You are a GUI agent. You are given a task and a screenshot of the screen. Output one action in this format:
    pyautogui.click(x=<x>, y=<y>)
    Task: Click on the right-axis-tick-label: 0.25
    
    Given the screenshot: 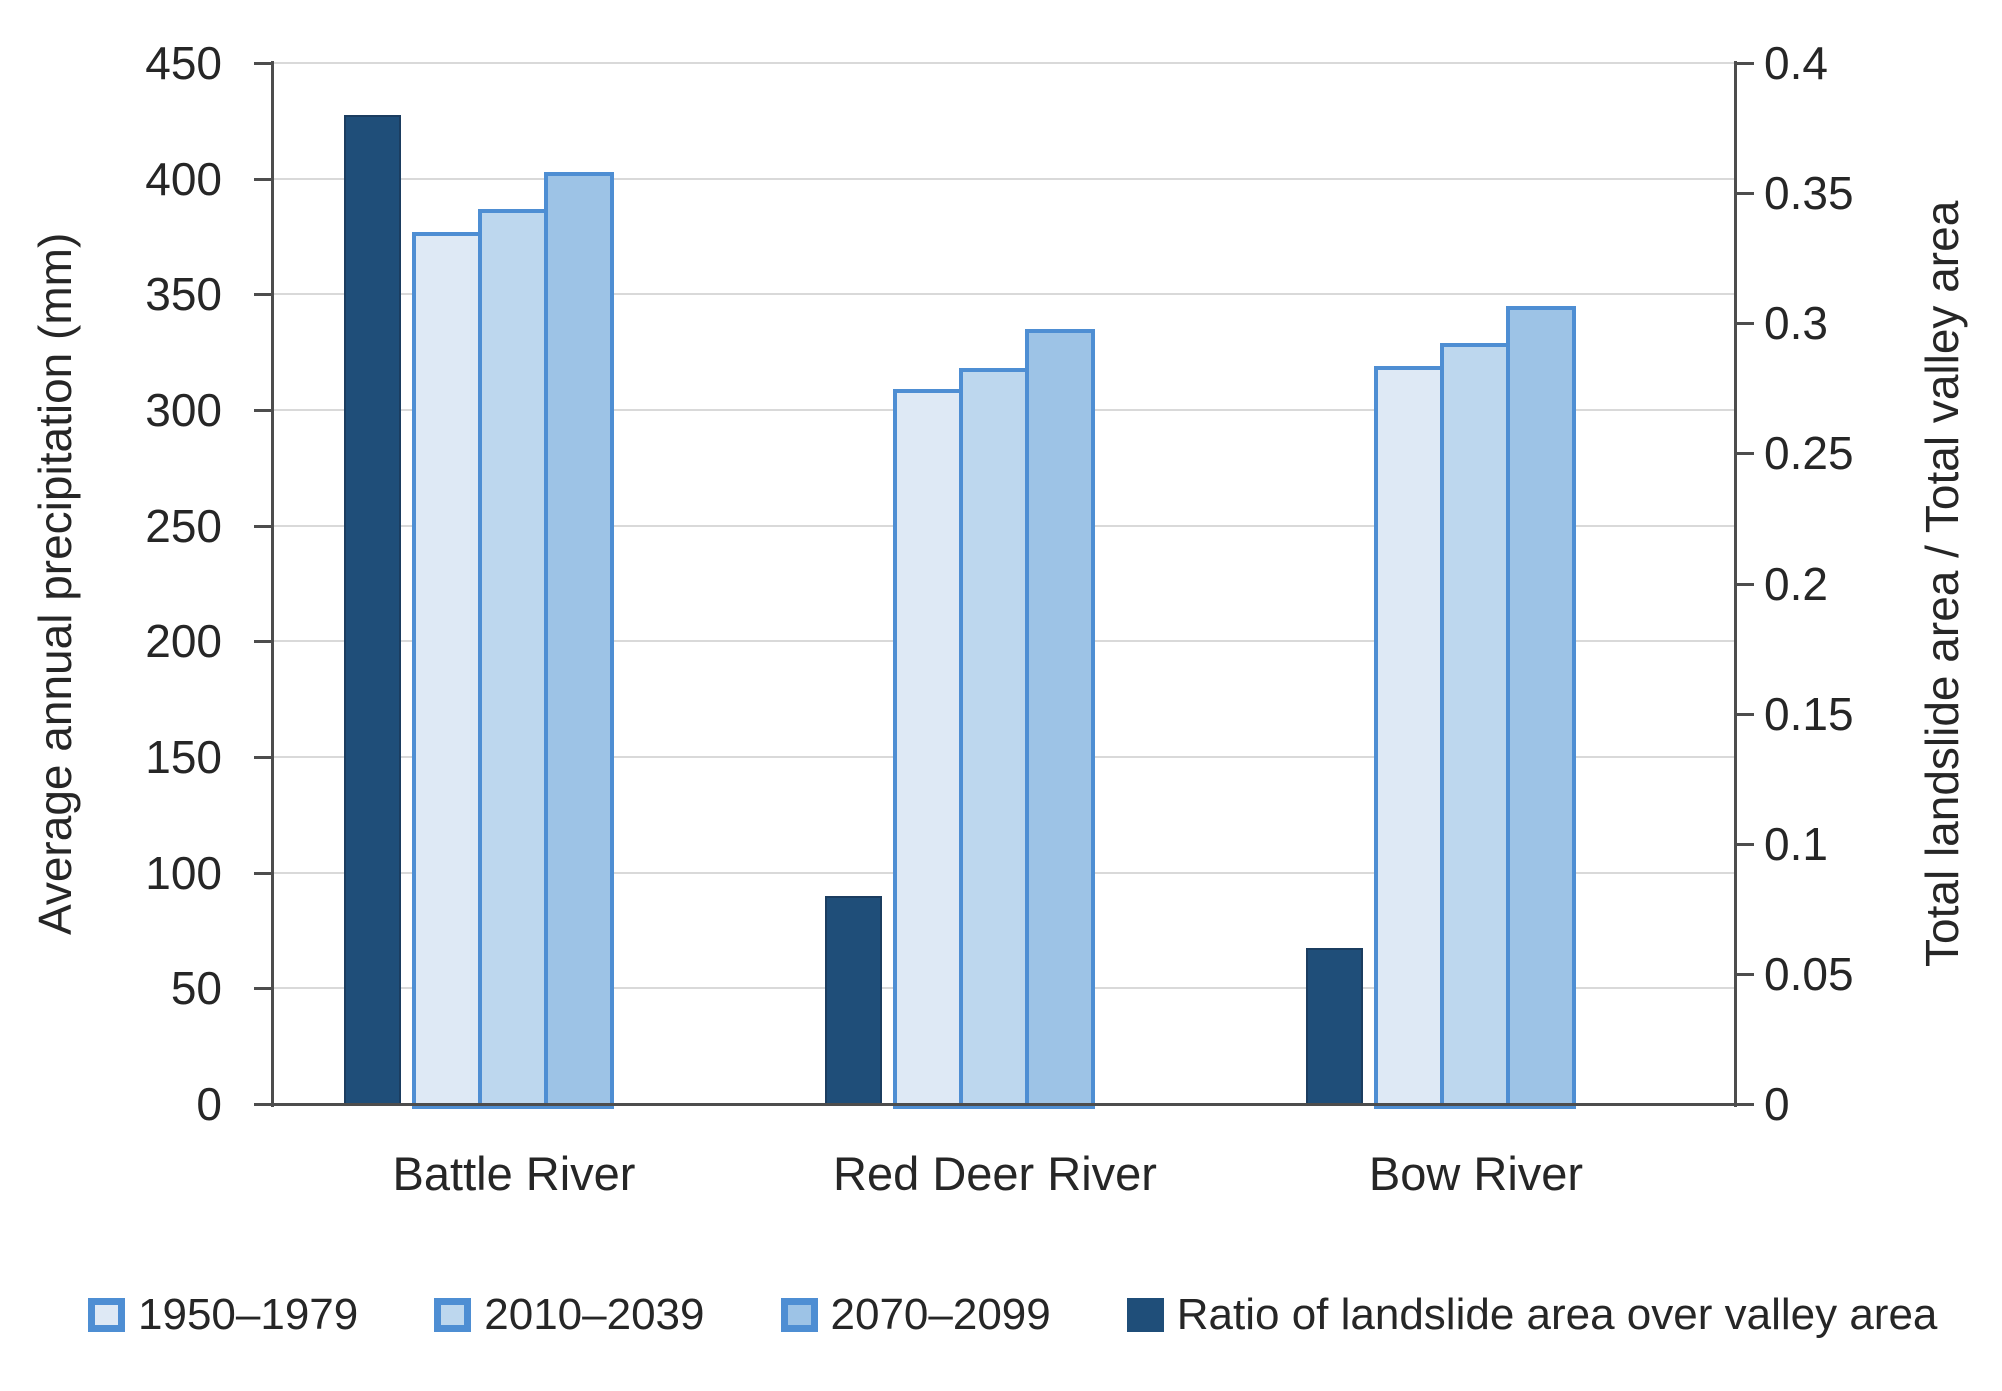 What is the action you would take?
    pyautogui.click(x=1809, y=453)
    